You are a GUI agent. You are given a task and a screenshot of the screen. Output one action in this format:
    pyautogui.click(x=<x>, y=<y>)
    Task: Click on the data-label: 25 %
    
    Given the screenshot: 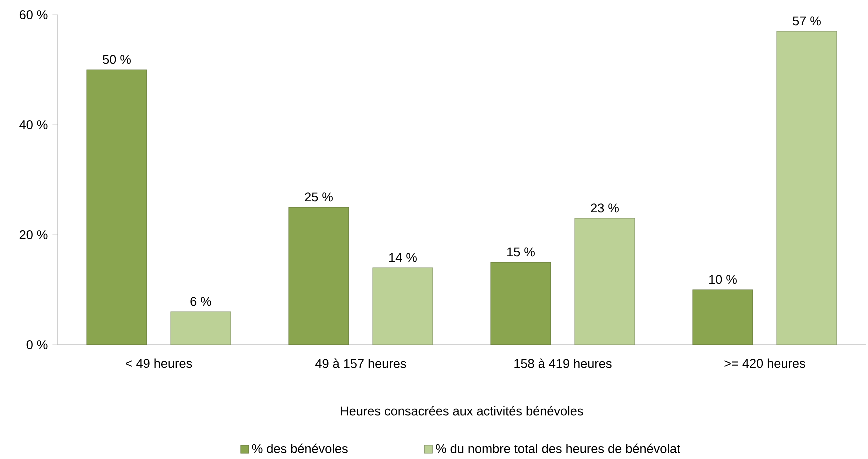 What is the action you would take?
    pyautogui.click(x=319, y=197)
    